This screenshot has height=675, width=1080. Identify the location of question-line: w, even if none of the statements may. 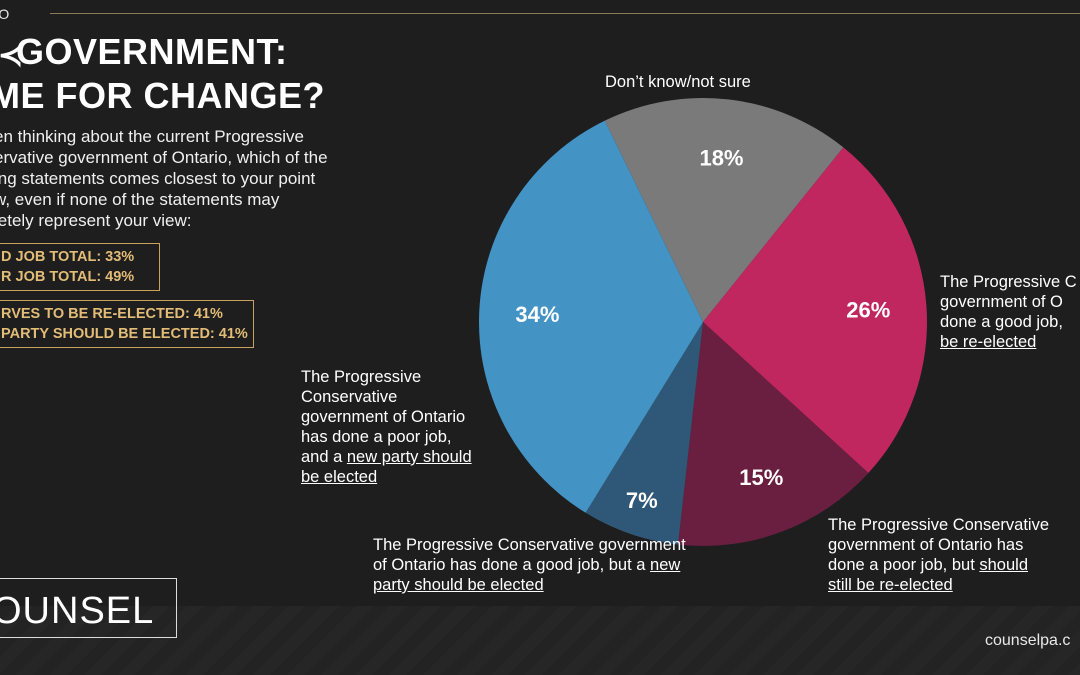
(140, 199).